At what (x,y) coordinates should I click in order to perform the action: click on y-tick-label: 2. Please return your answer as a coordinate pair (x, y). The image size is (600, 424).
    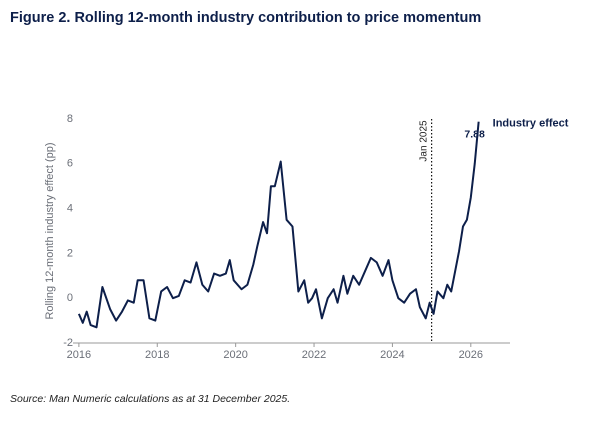
    Looking at the image, I should click on (70, 253).